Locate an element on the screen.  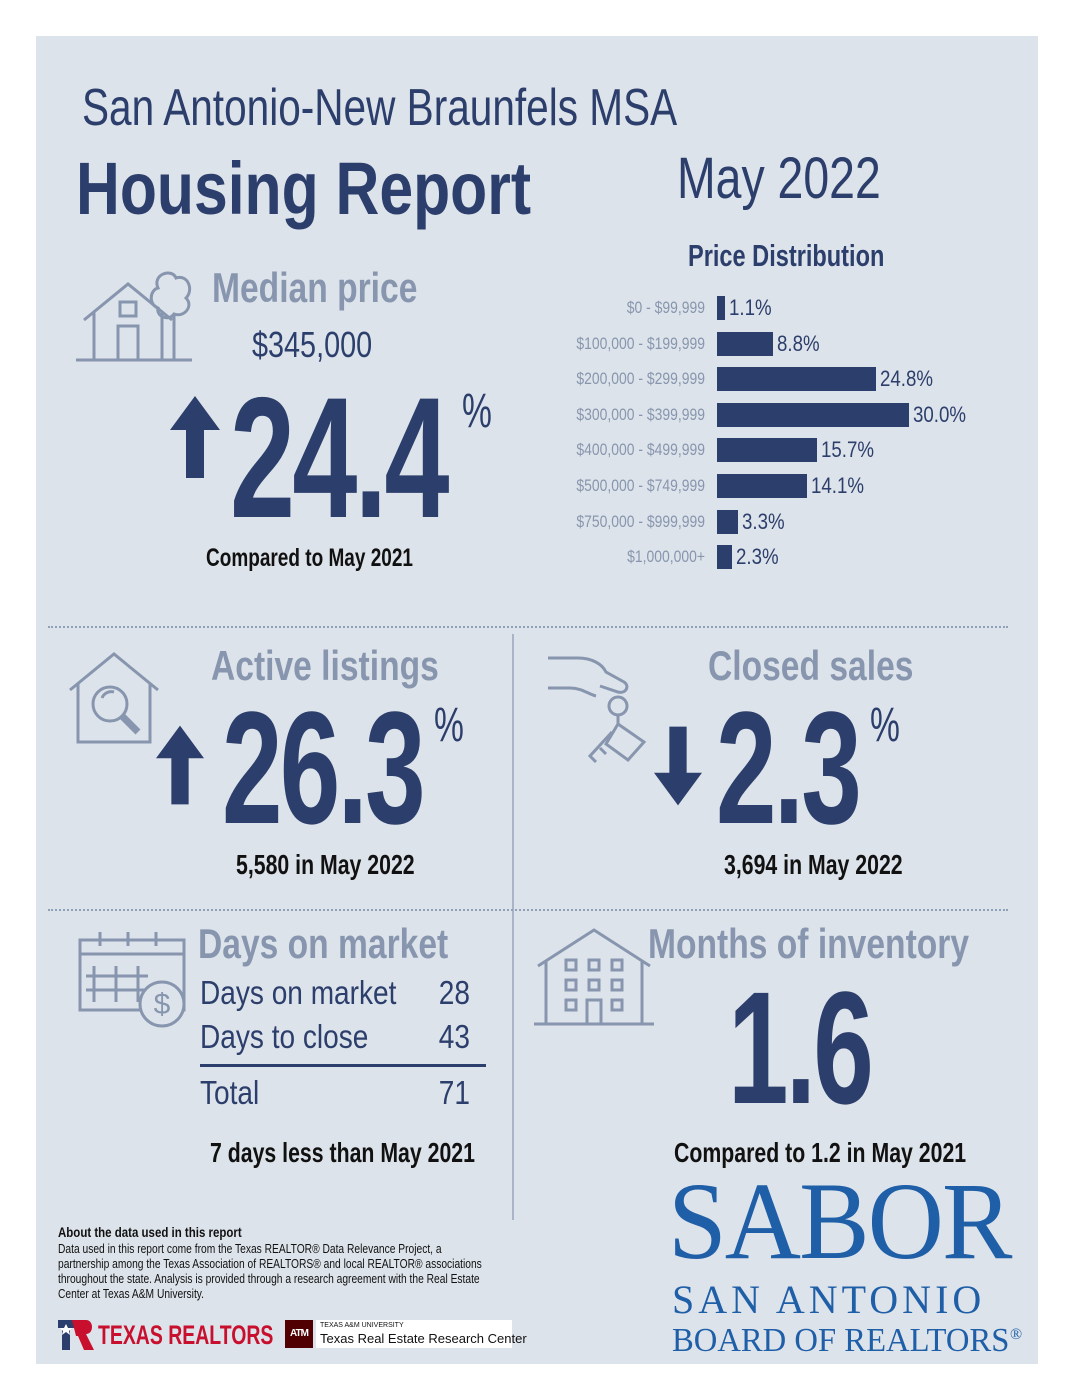
tamu-center-label: Texas Real Estate Research Center is located at coordinates (423, 1338).